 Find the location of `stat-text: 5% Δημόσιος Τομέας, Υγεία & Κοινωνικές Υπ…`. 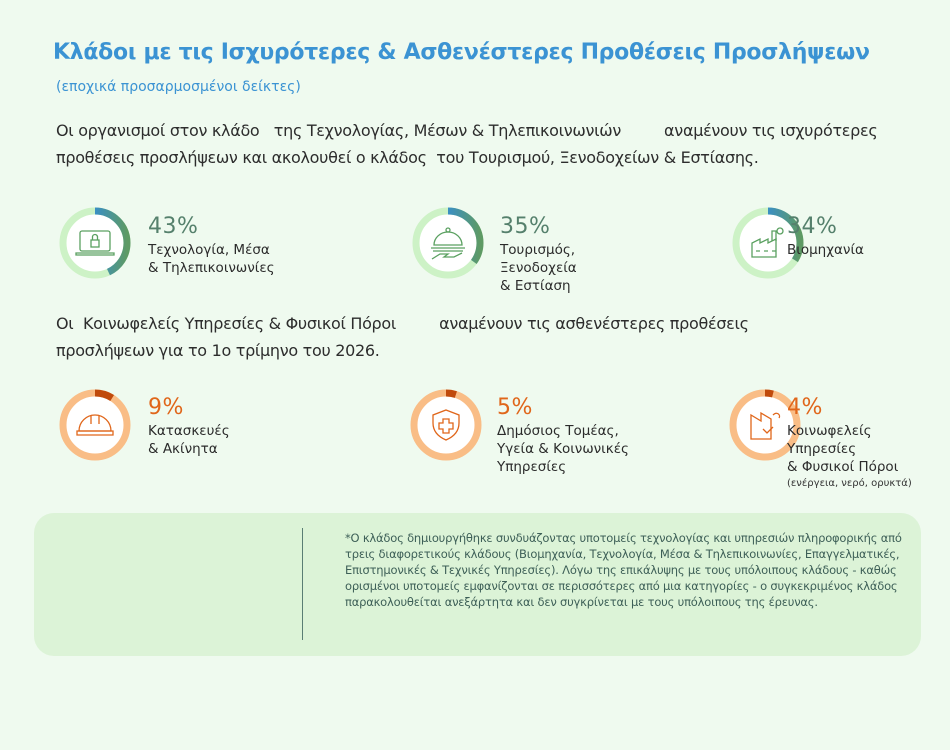

stat-text: 5% Δημόσιος Τομέας, Υγεία & Κοινωνικές Υπ… is located at coordinates (563, 435).